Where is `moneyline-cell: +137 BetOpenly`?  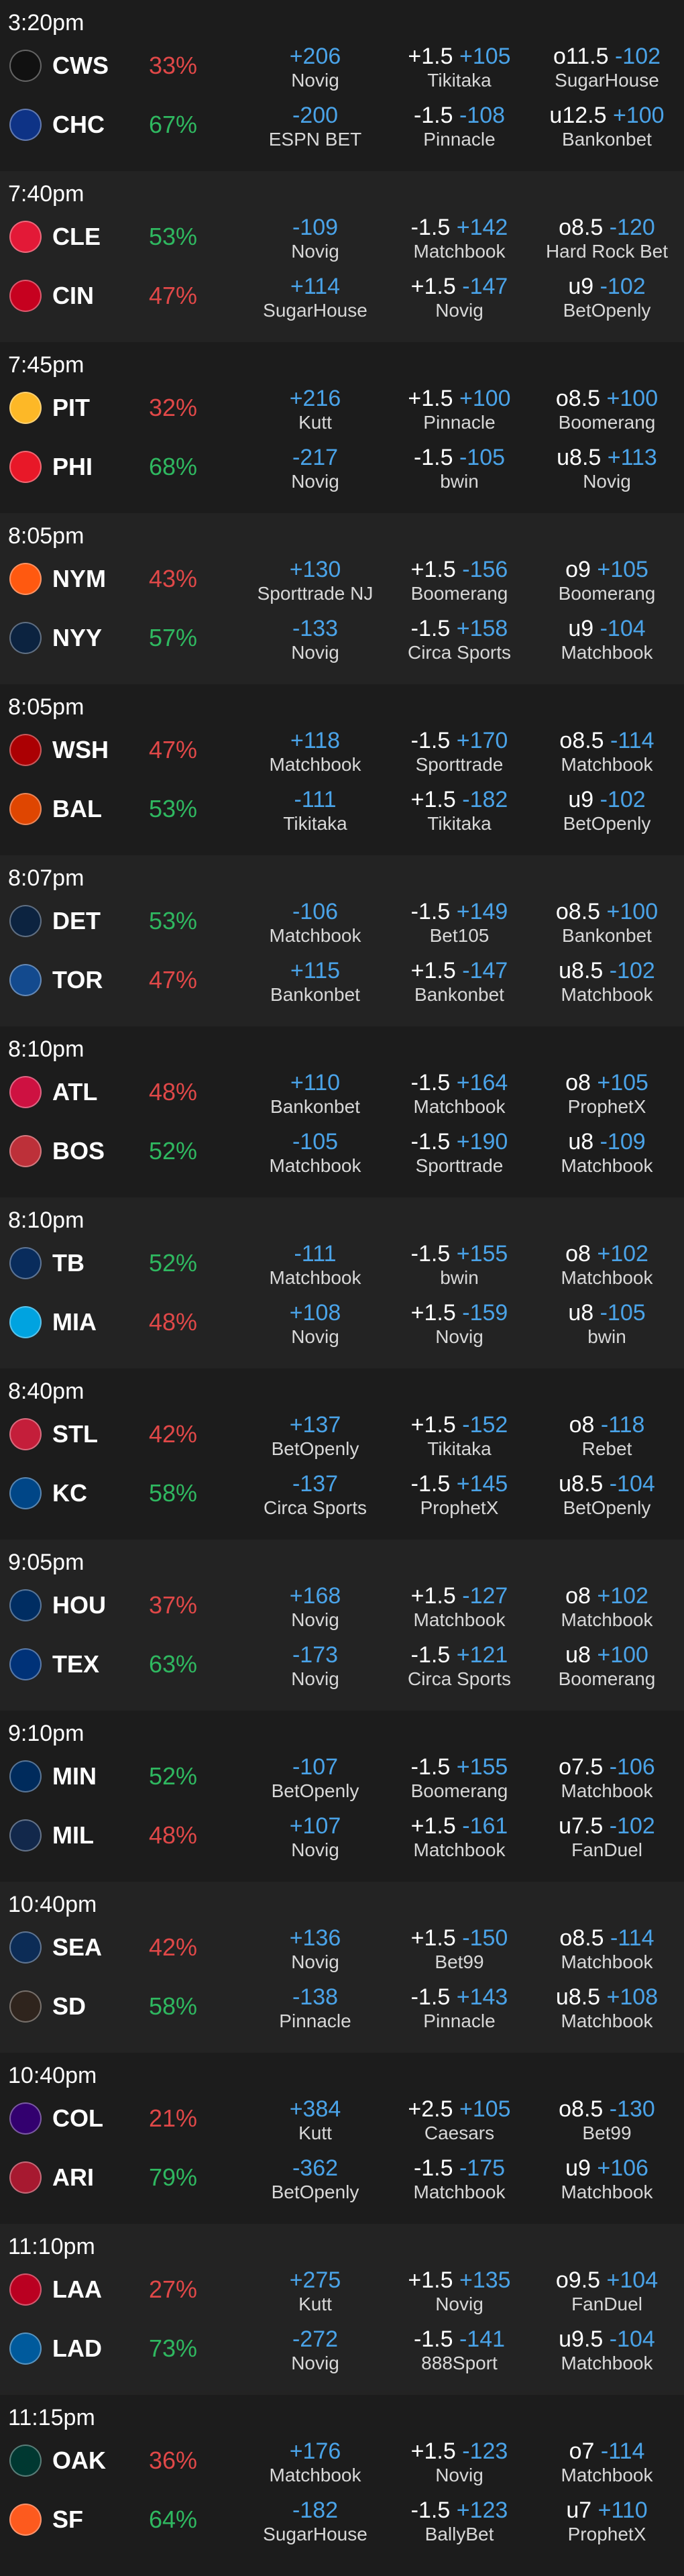 moneyline-cell: +137 BetOpenly is located at coordinates (315, 1435).